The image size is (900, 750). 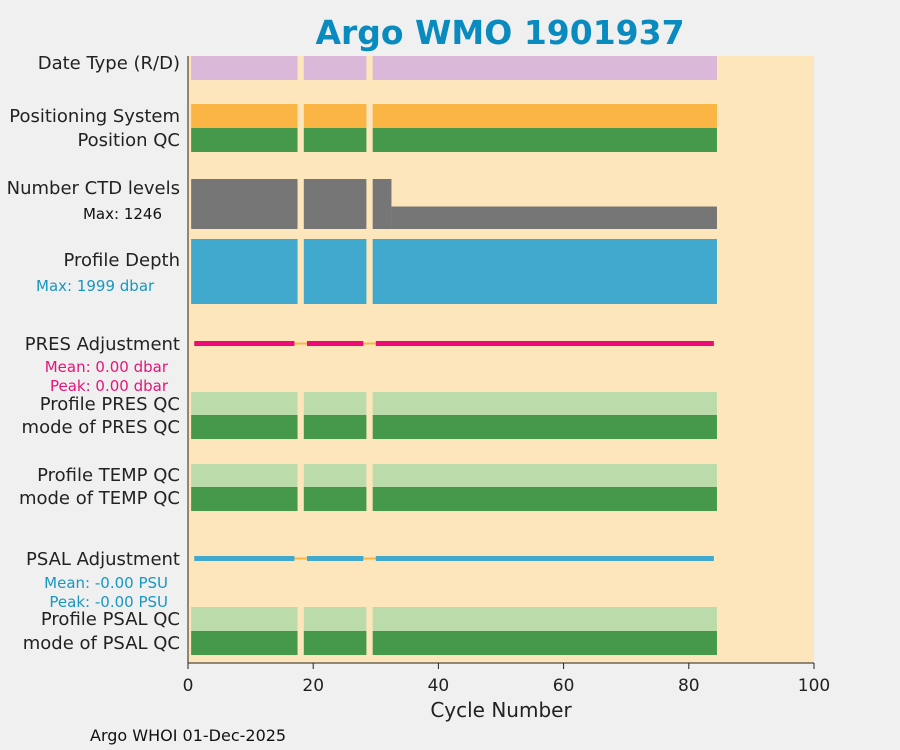 I want to click on row-label-number-ctd-levels: Number CTD levels, so click(x=93, y=188).